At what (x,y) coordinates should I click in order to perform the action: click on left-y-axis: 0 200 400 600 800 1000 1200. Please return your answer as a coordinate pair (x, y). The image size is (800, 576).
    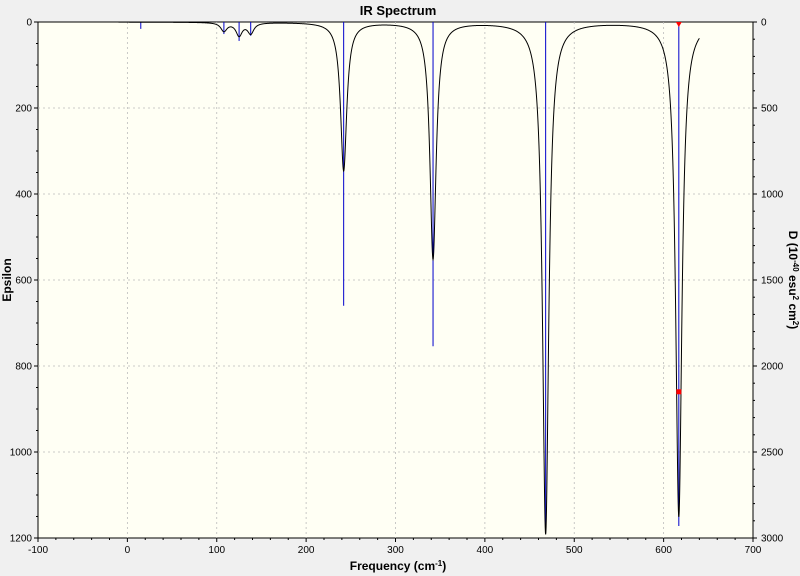
    Looking at the image, I should click on (24, 281).